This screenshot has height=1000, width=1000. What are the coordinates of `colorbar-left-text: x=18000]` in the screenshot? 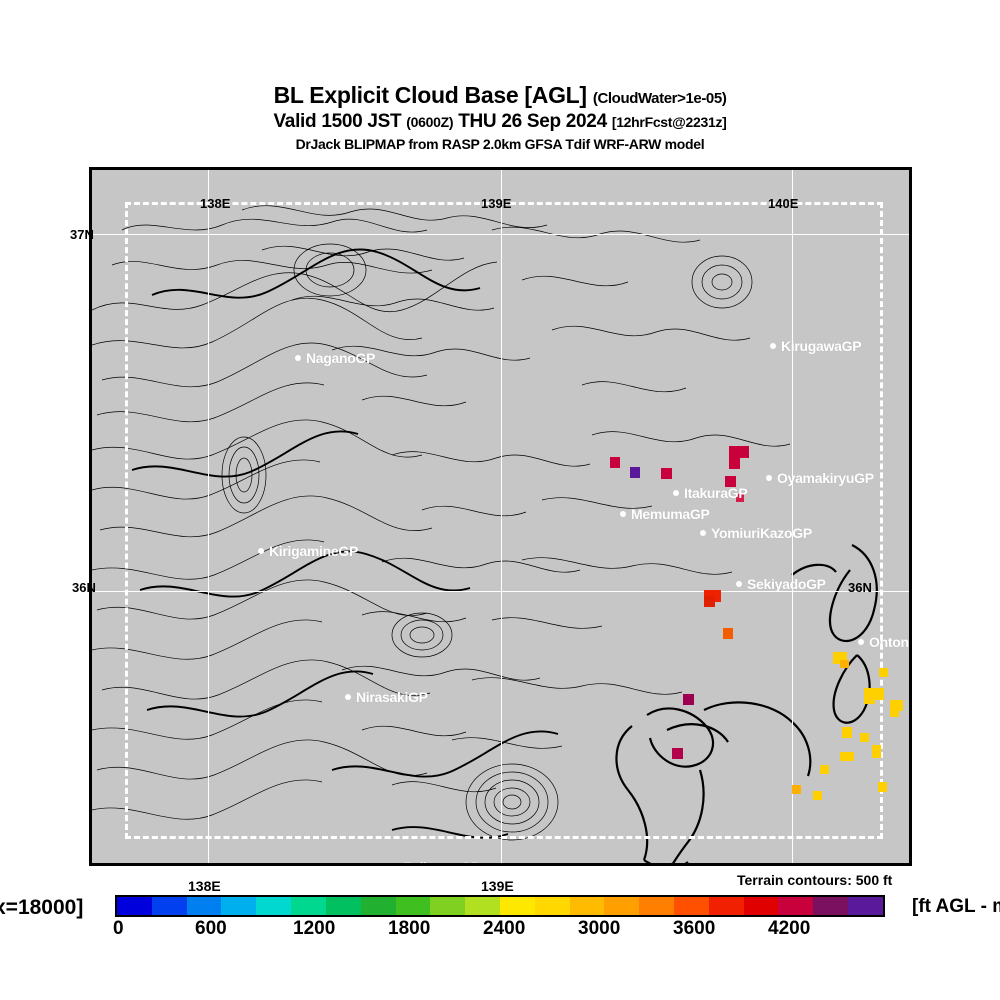 It's located at (42, 907).